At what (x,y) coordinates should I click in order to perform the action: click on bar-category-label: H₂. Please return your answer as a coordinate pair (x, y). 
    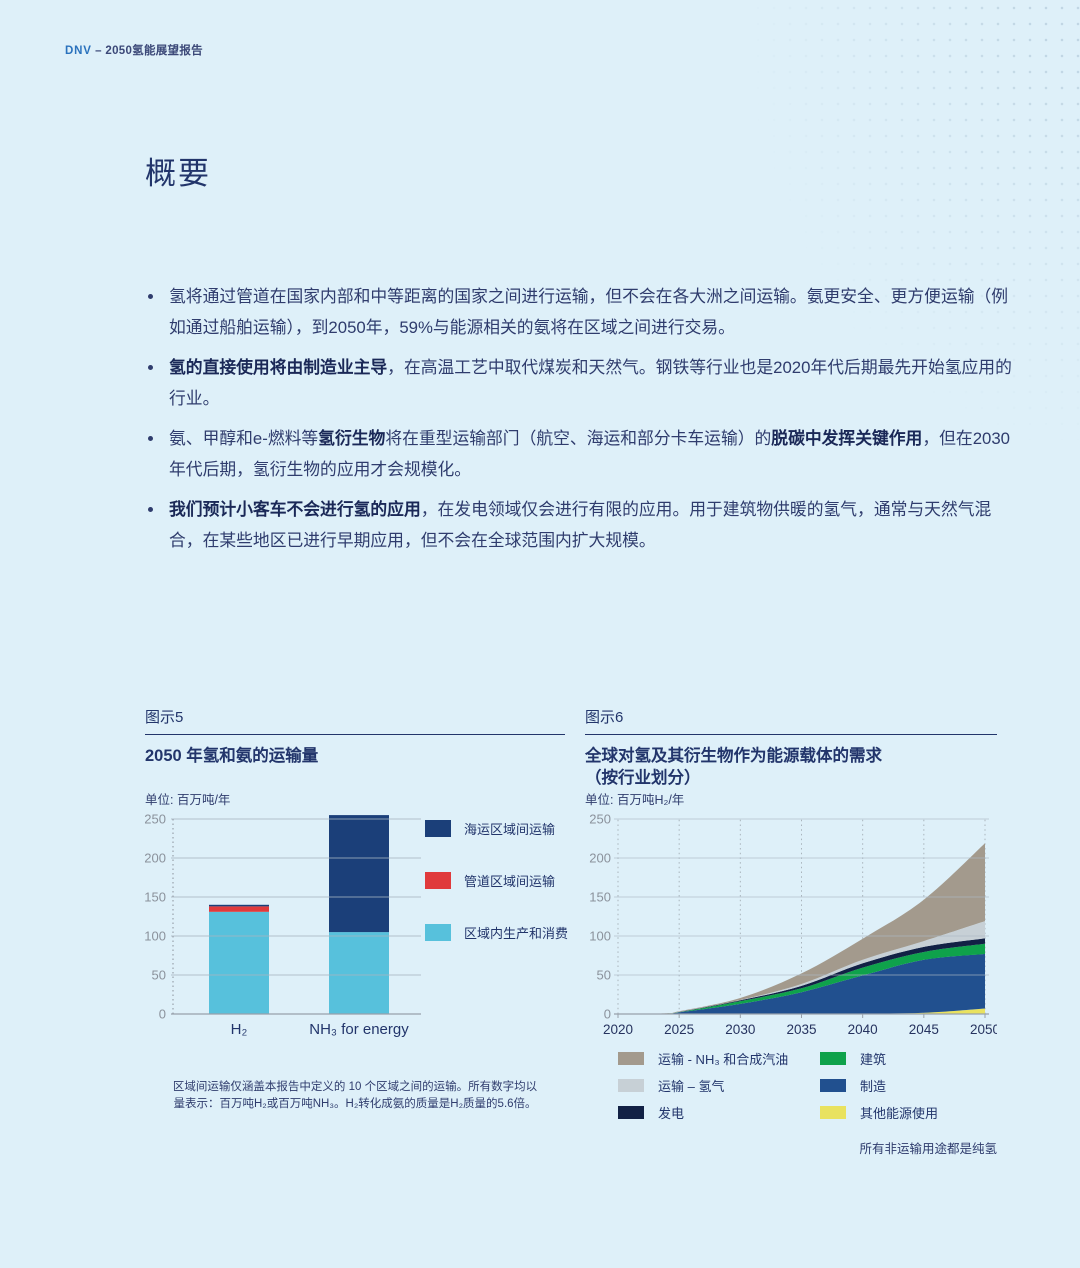
    Looking at the image, I should click on (239, 1029).